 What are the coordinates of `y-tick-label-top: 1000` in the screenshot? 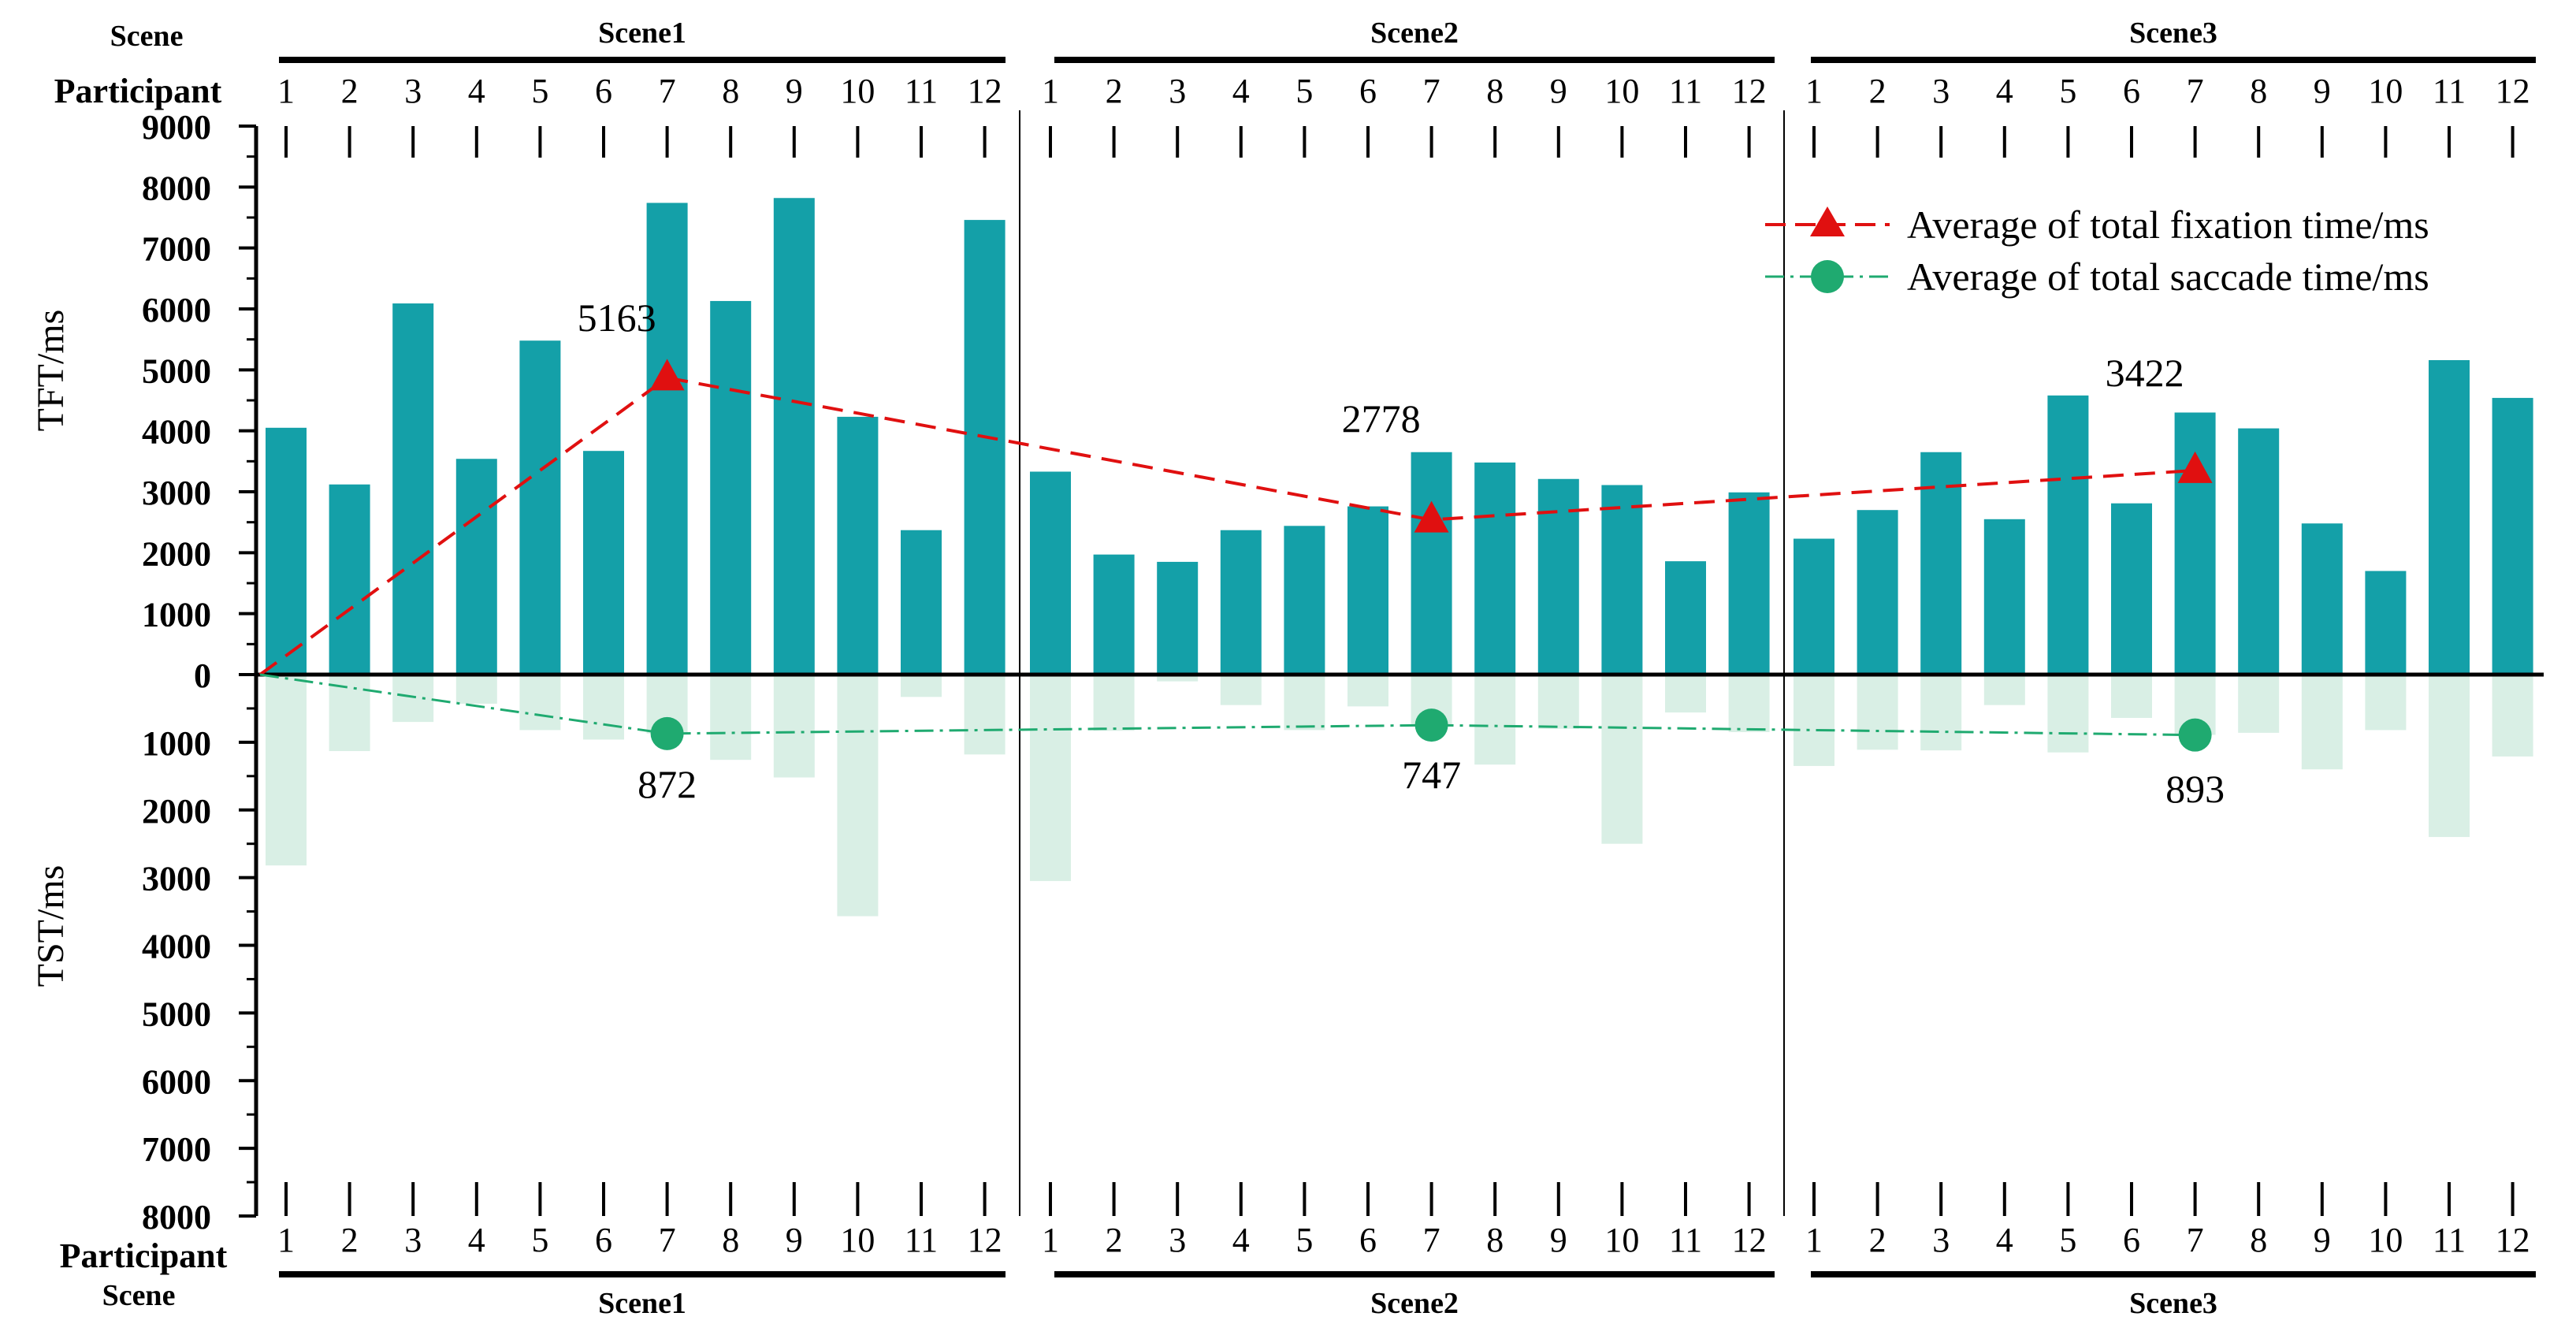 It's located at (176, 615).